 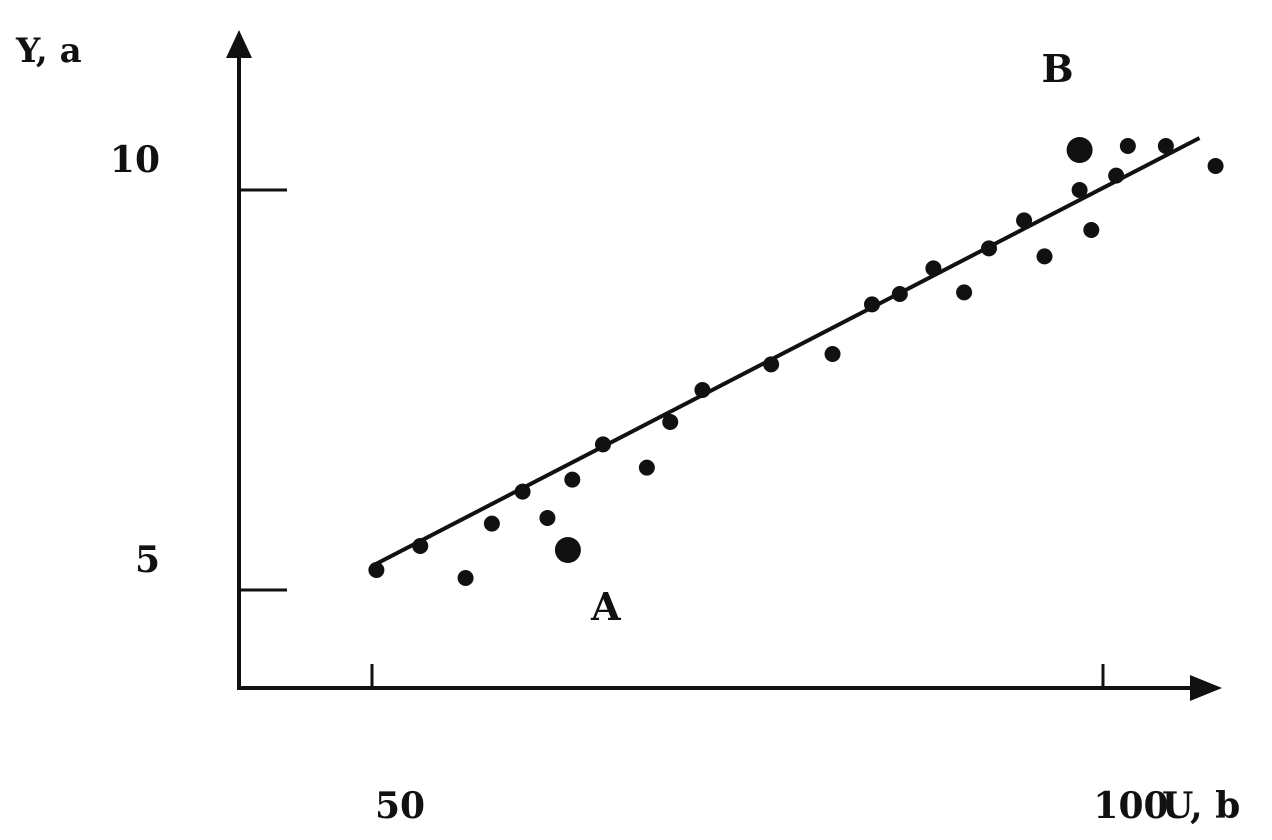 What do you see at coordinates (605, 606) in the screenshot?
I see `point-label-a: A` at bounding box center [605, 606].